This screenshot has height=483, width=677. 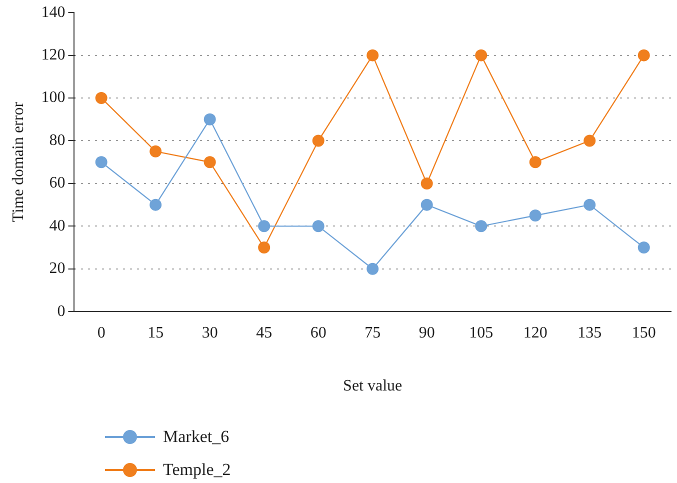 I want to click on x-tick-label: 90, so click(x=426, y=333).